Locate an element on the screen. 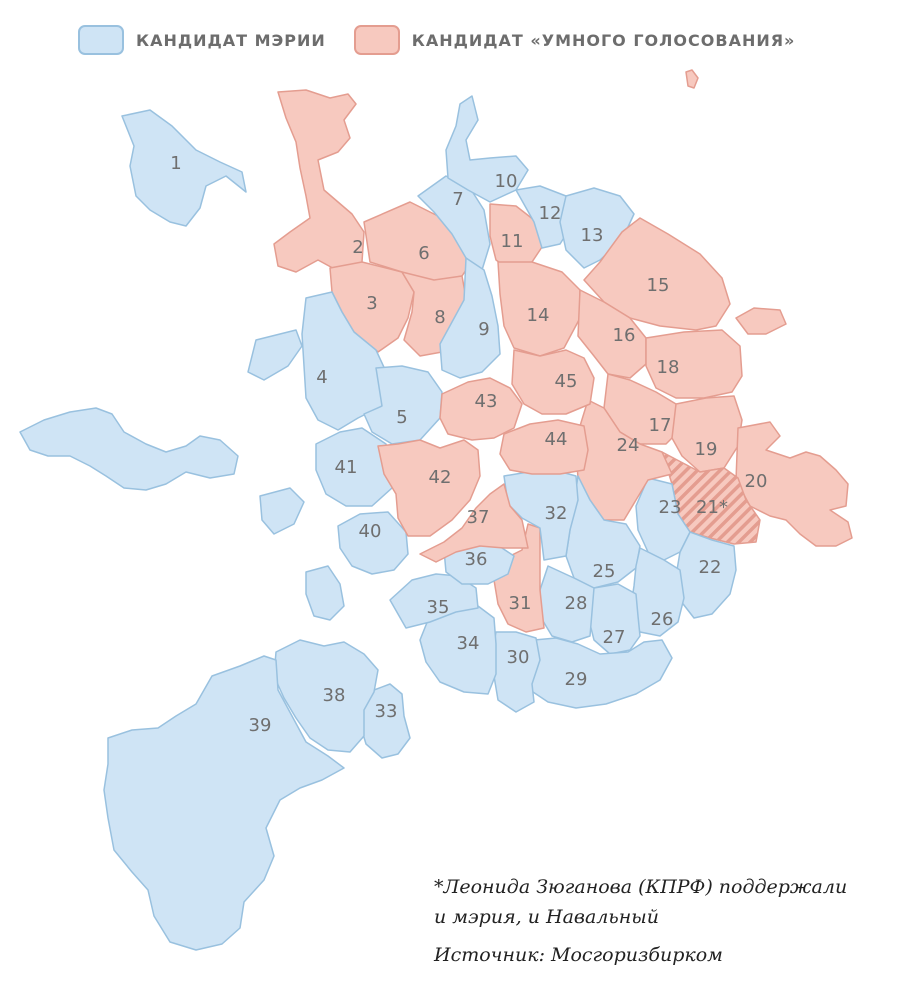  district-39-label: 39 is located at coordinates (260, 725).